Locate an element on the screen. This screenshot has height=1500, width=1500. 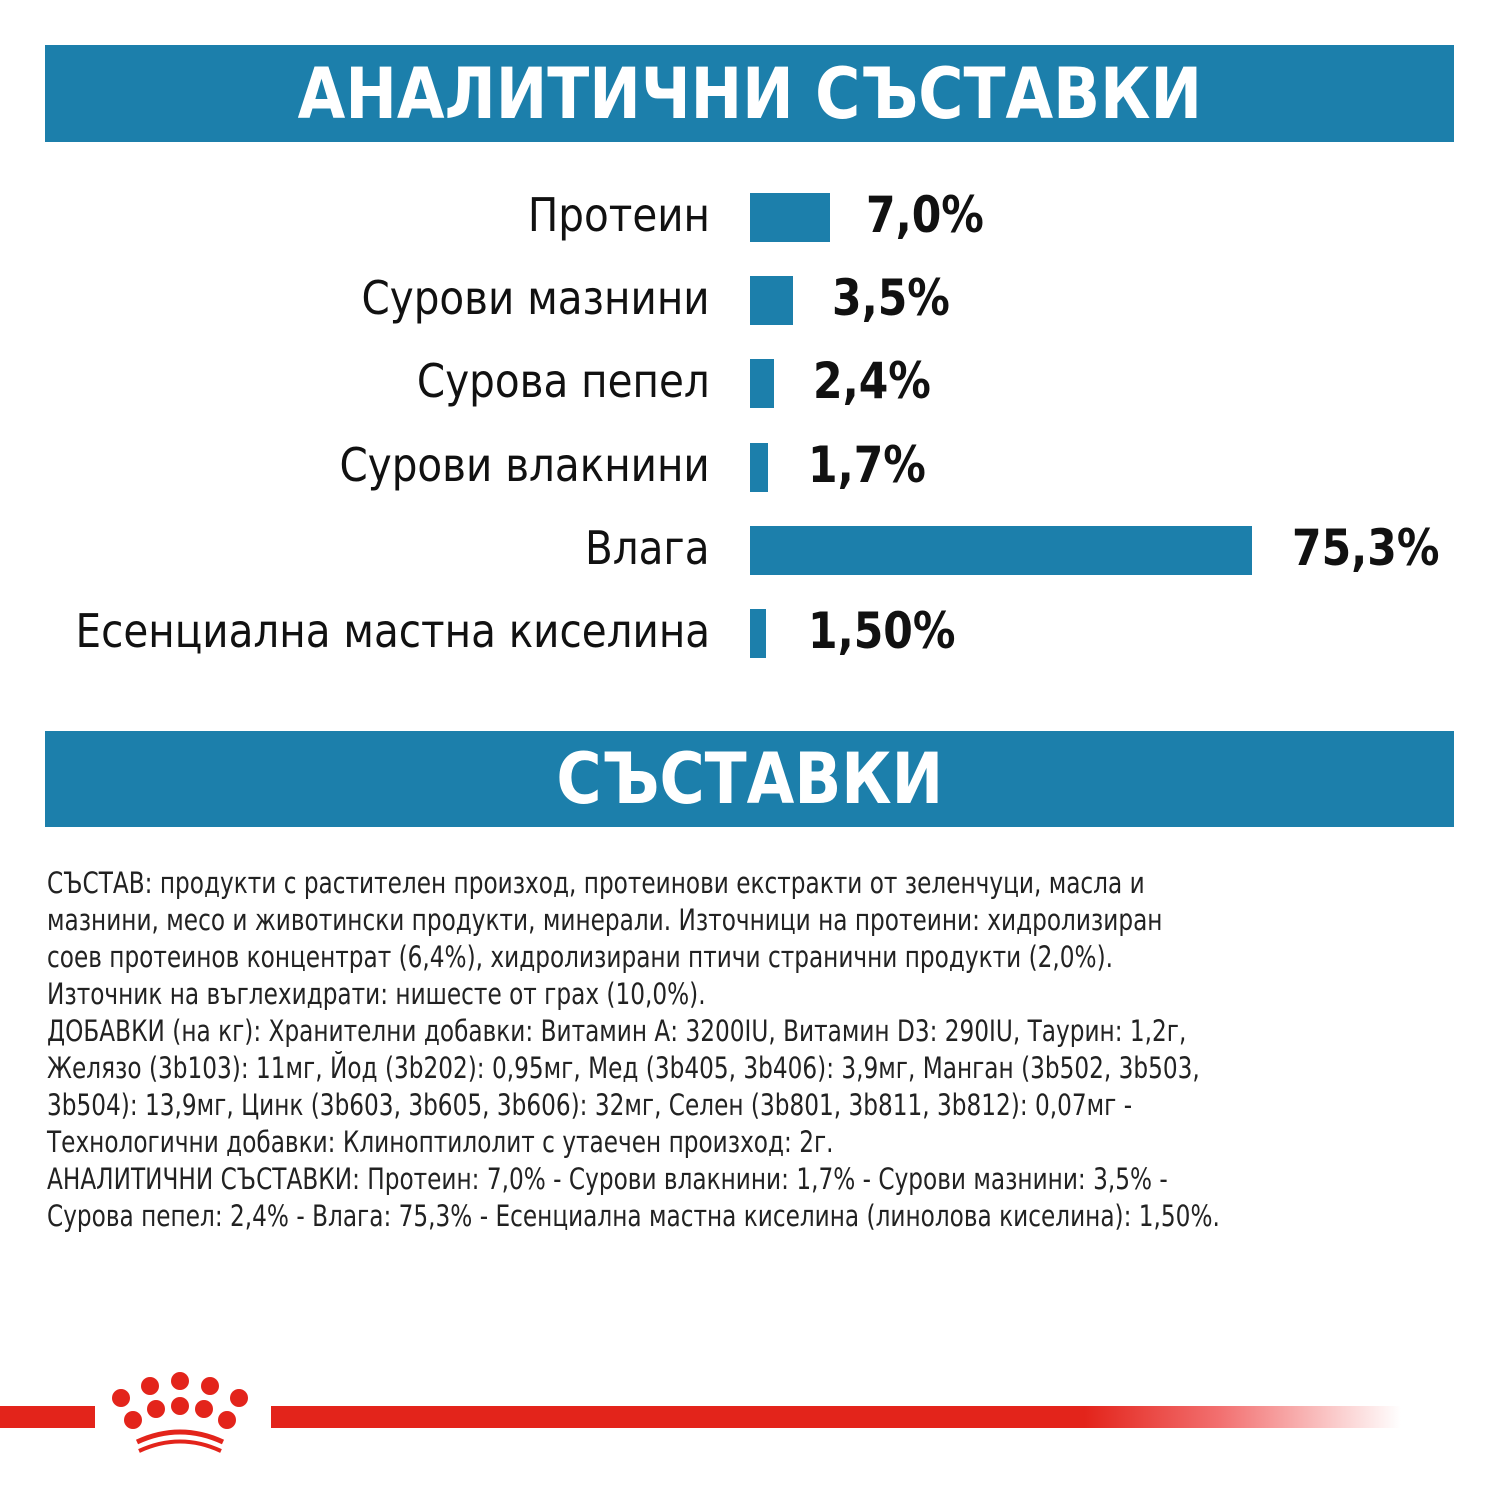
ingredients-header: СЪСТАВКИ is located at coordinates (749, 779).